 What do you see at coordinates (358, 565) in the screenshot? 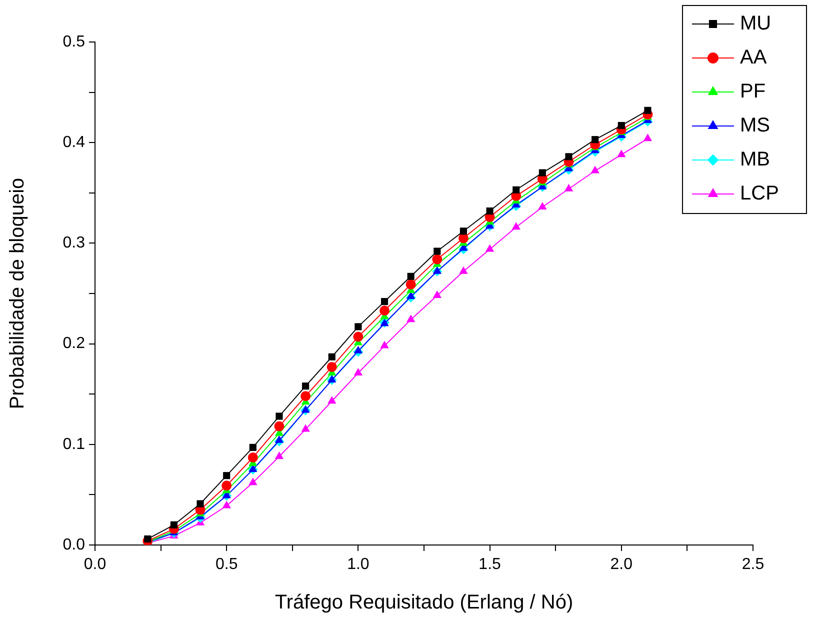
I see `x-tick-label: 1.0` at bounding box center [358, 565].